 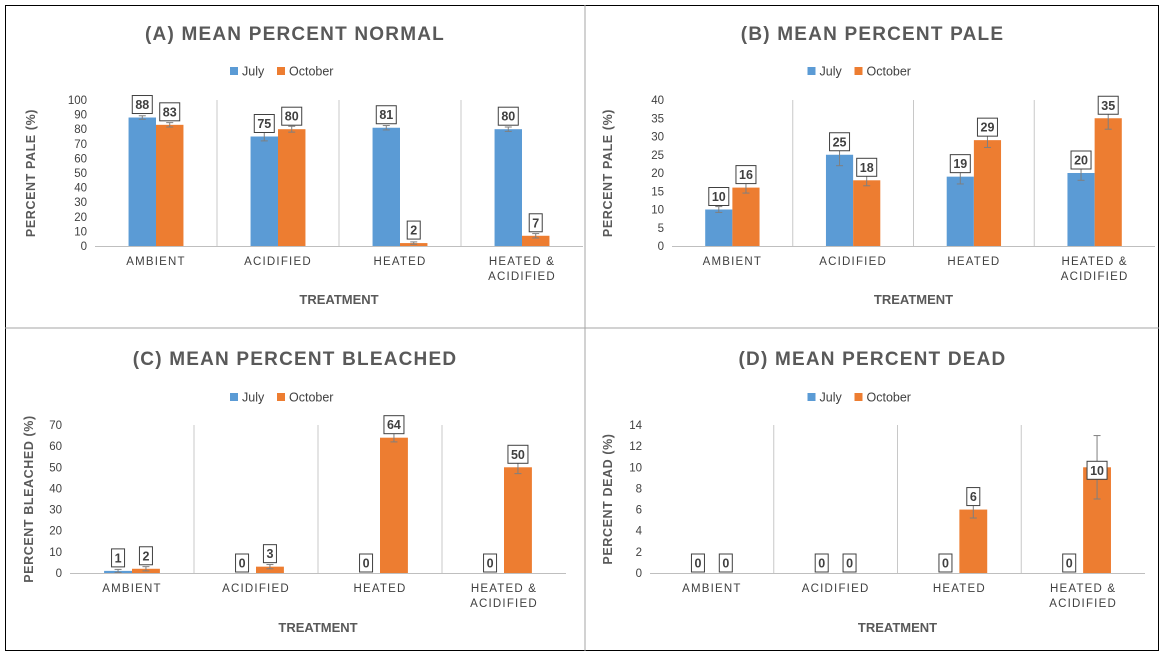 I want to click on data-label: 16, so click(x=746, y=175).